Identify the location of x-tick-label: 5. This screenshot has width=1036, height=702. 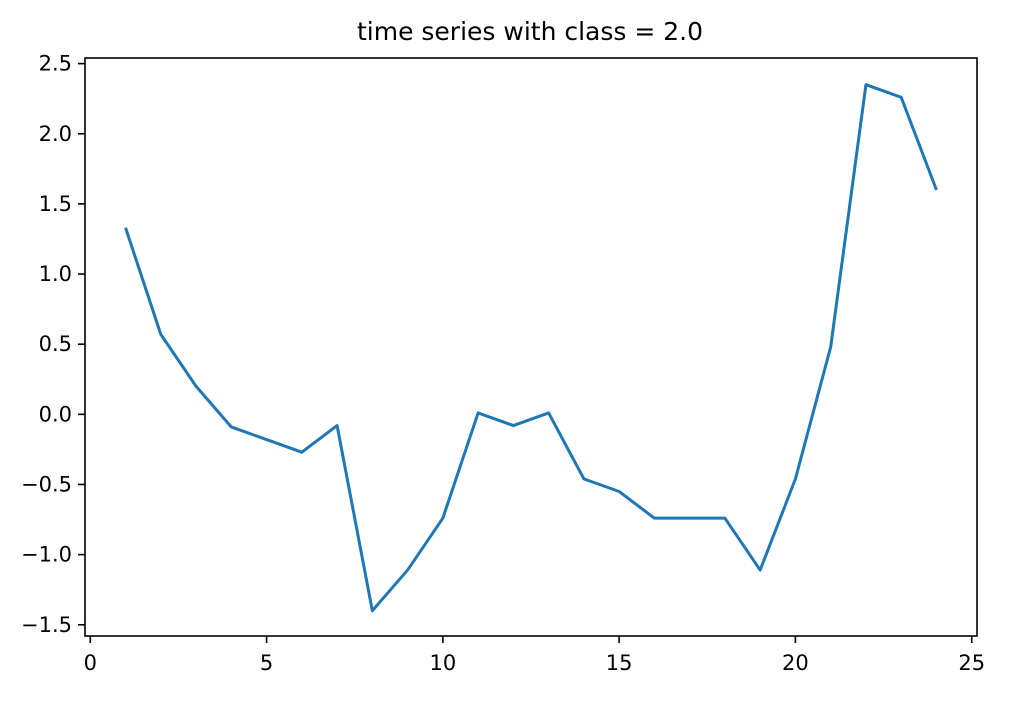
(266, 663).